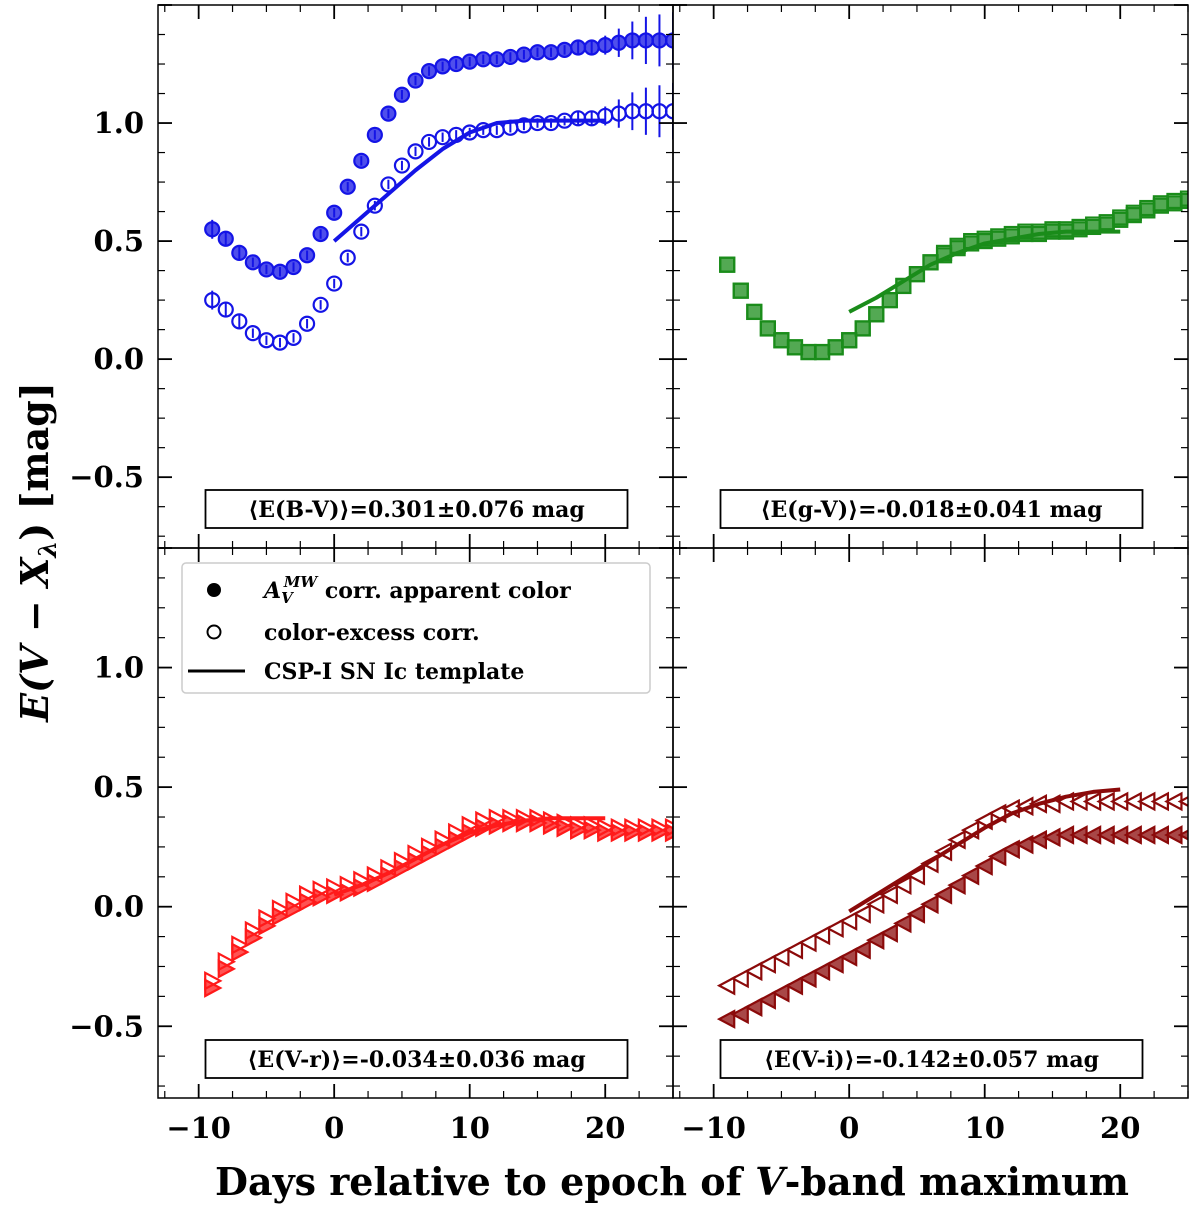 This screenshot has width=1200, height=1210. What do you see at coordinates (119, 668) in the screenshot?
I see `y-tick-label: 1.0` at bounding box center [119, 668].